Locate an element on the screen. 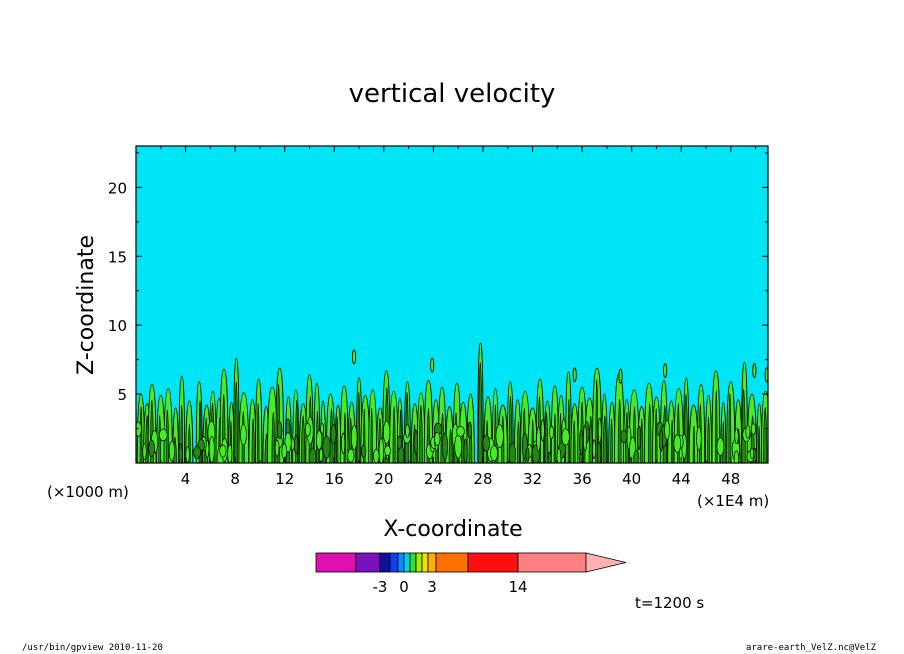  x-axis-label: X-coordinate is located at coordinates (452, 529).